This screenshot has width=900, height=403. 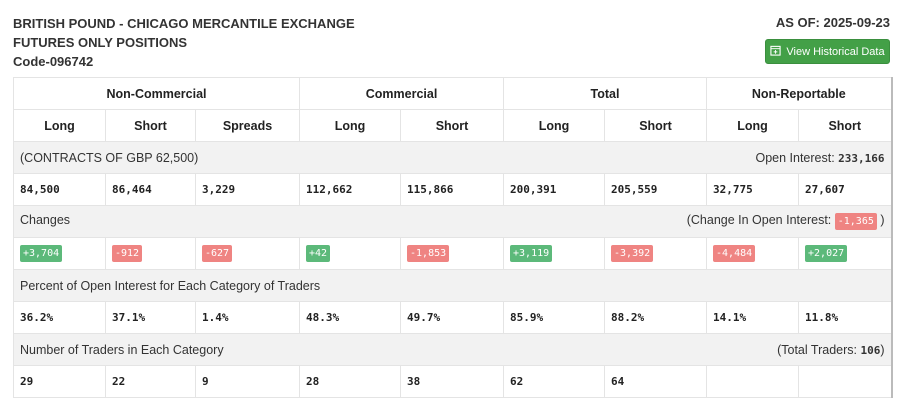 What do you see at coordinates (247, 125) in the screenshot?
I see `column-header: Spreads` at bounding box center [247, 125].